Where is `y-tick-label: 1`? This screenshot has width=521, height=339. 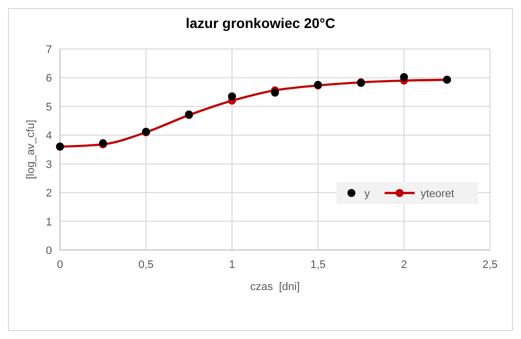 y-tick-label: 1 is located at coordinates (49, 222).